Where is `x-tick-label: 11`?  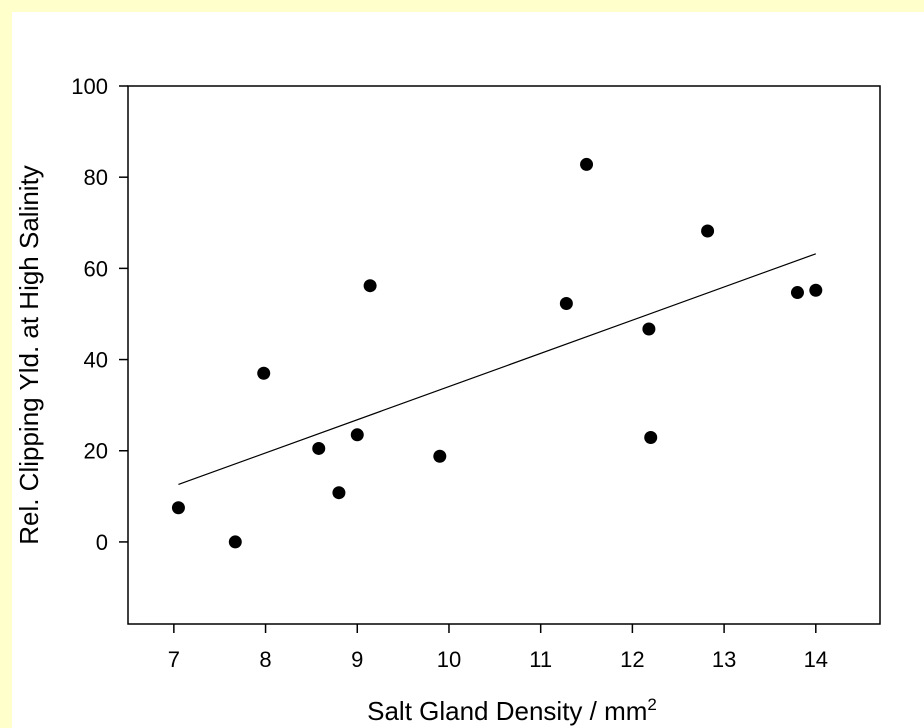 x-tick-label: 11 is located at coordinates (540, 659).